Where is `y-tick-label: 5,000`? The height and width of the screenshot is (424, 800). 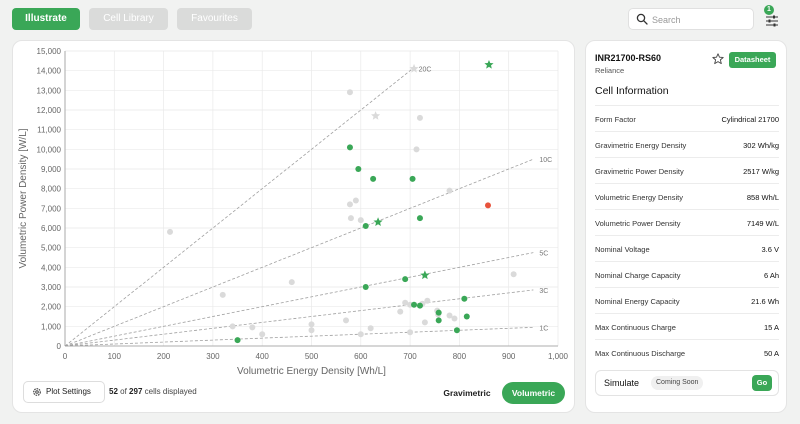
y-tick-label: 5,000 is located at coordinates (51, 248).